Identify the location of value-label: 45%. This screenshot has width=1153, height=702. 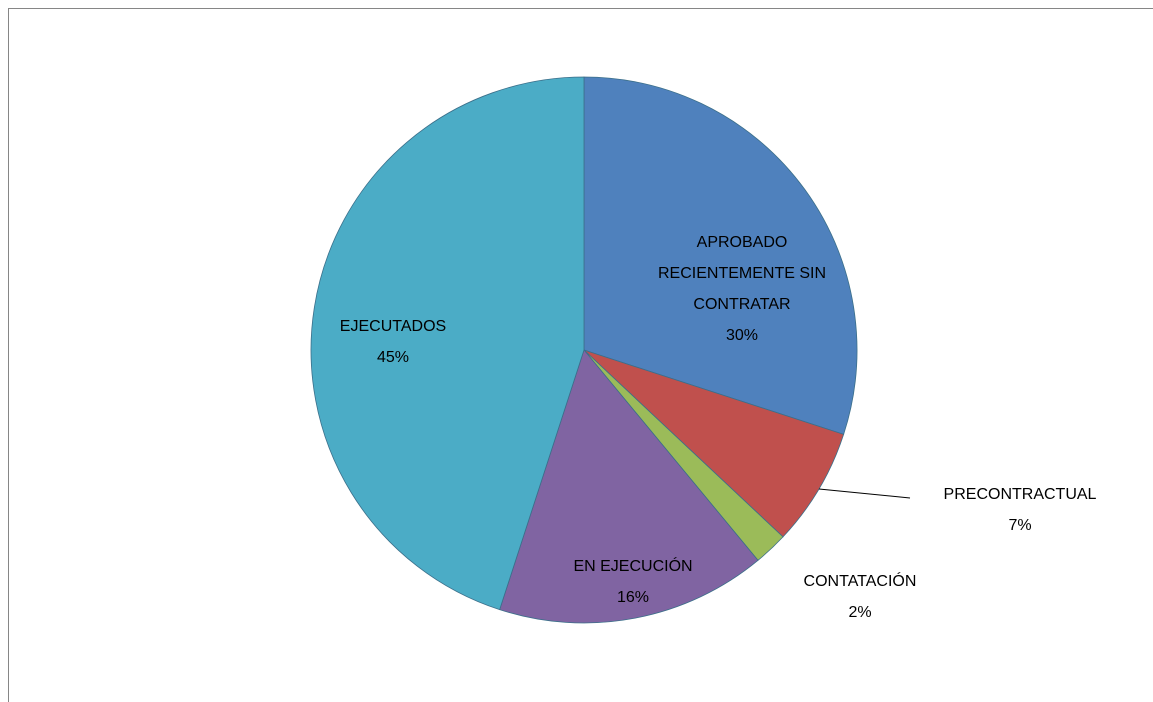
(393, 357).